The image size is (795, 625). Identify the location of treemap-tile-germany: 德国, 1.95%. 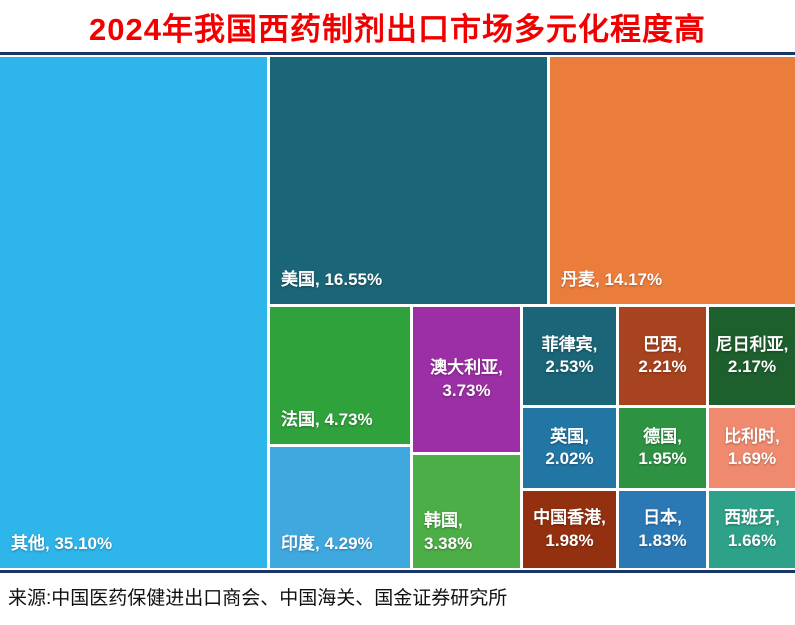
(662, 448).